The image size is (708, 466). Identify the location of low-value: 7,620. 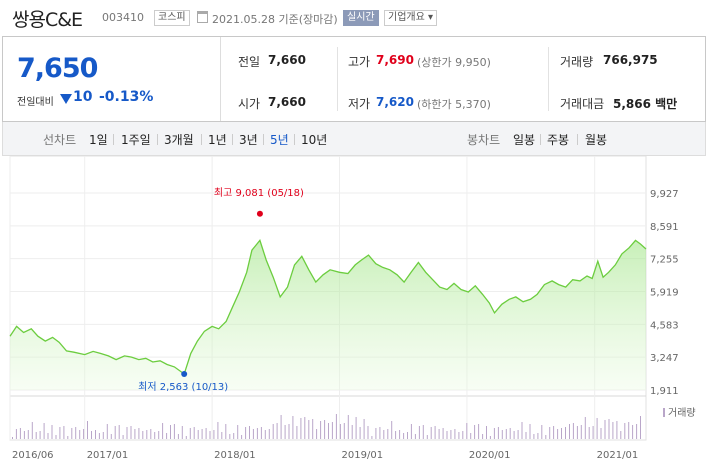
(395, 102).